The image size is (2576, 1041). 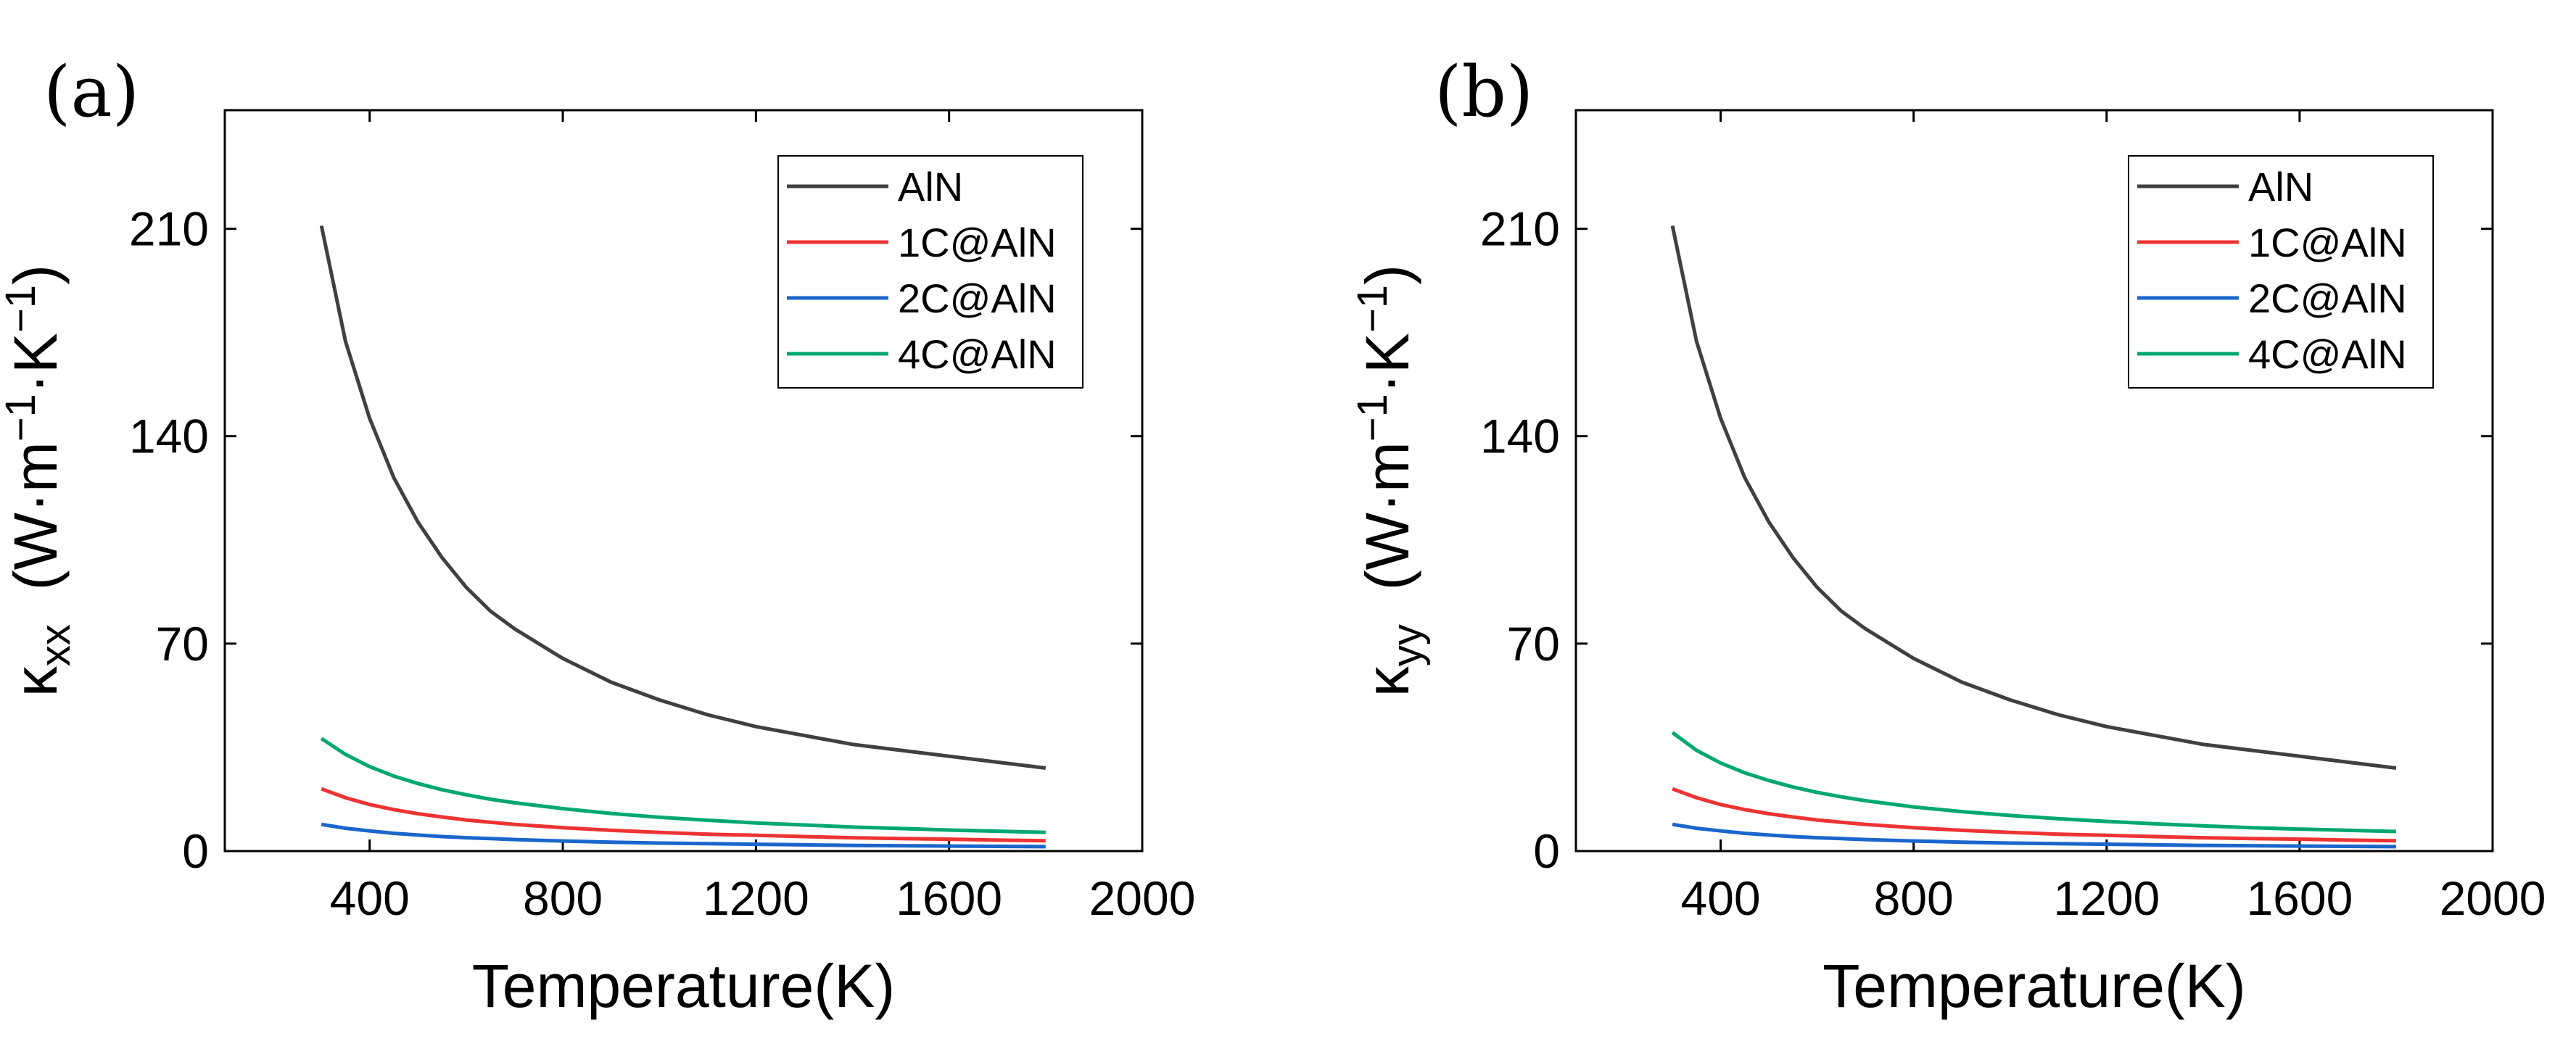 I want to click on panel-label: (b), so click(x=1483, y=92).